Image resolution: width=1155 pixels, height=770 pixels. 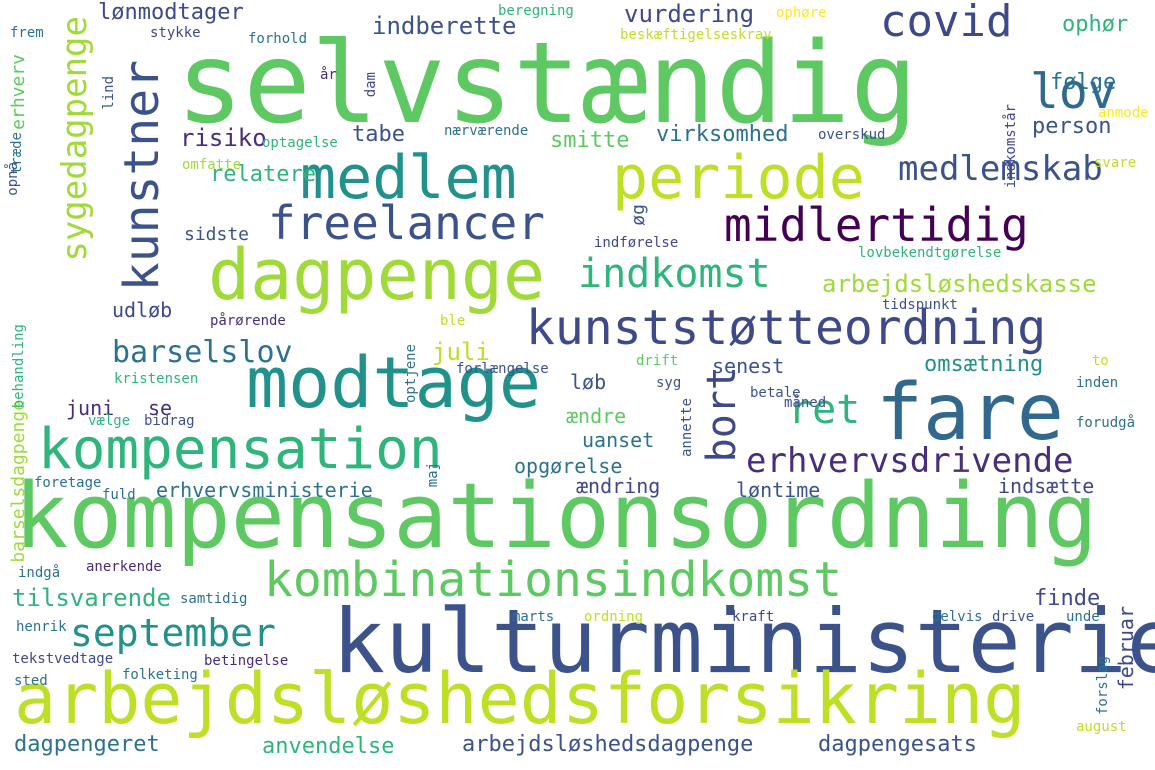 I want to click on word-annette: annette, so click(x=687, y=428).